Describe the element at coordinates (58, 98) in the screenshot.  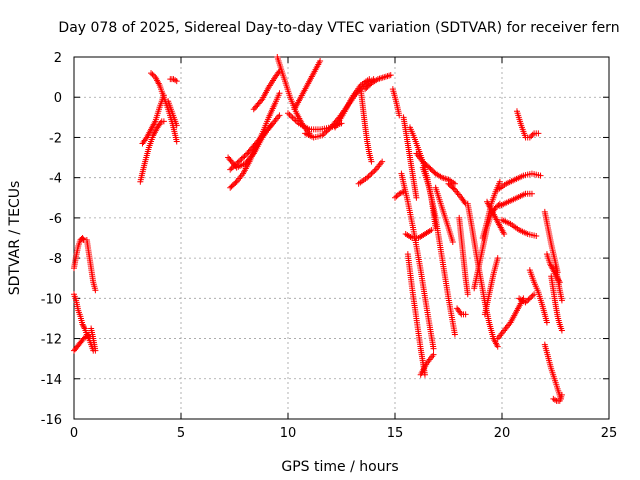
I see `y-tick-label: 0` at that location.